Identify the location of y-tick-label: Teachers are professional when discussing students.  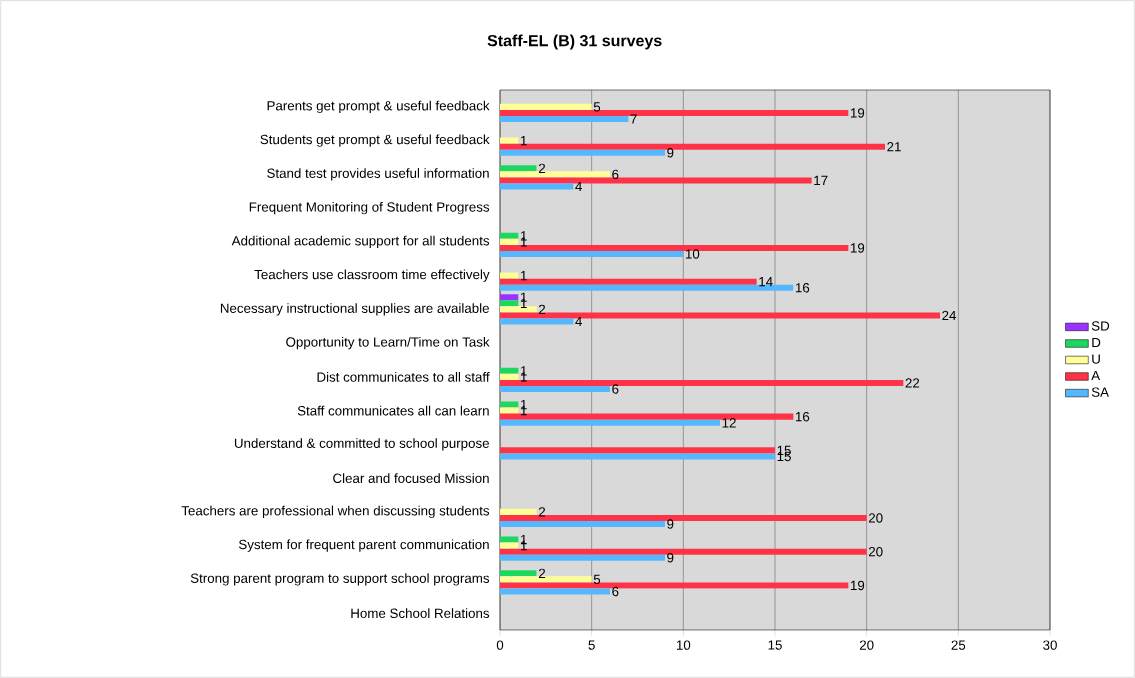
(335, 512).